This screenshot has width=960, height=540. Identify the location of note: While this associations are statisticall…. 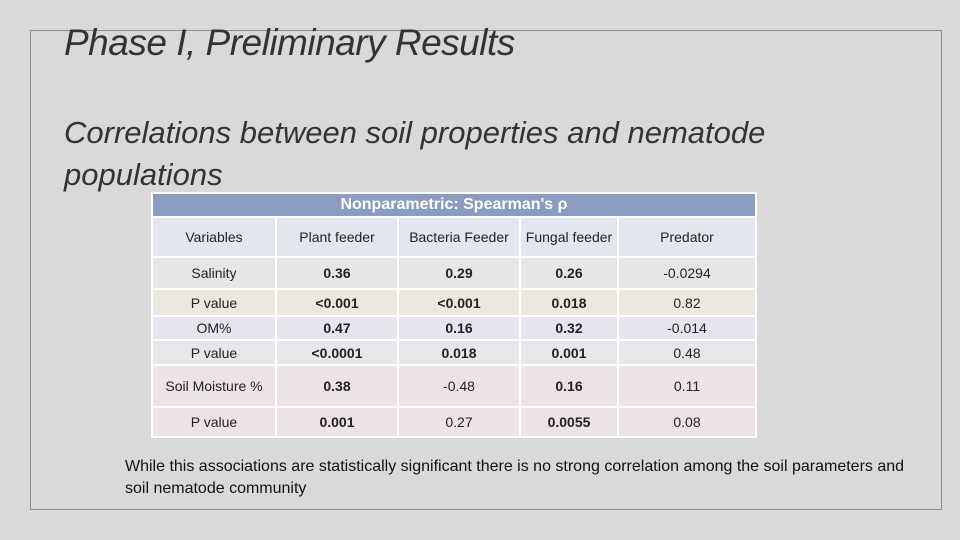
(515, 477).